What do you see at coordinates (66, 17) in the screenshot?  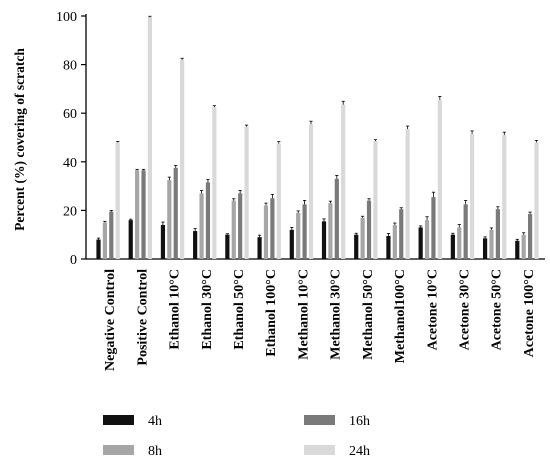 I see `y-tick-label: 100` at bounding box center [66, 17].